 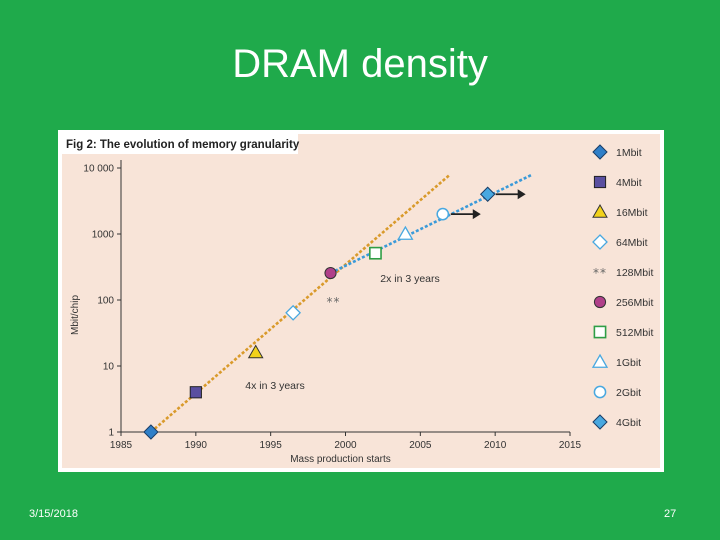 I want to click on slide-date: 3/15/2018, so click(x=53, y=514).